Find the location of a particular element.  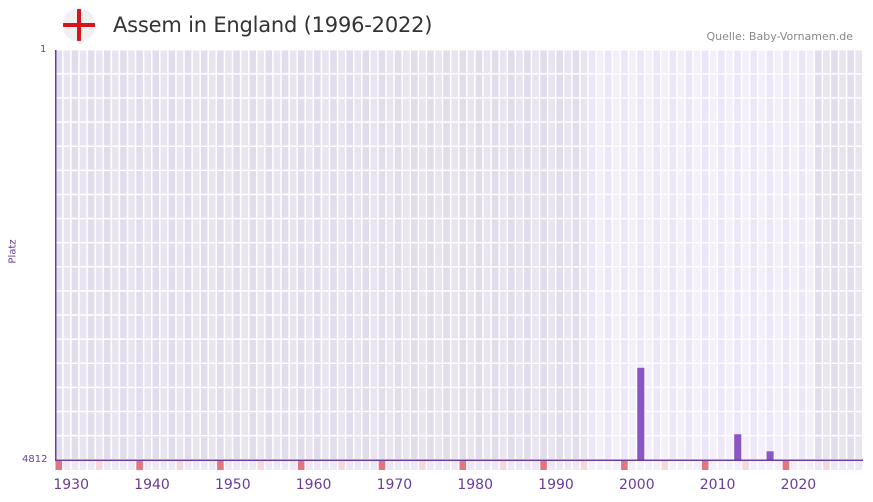

y-axis-bottom-label: 4812 is located at coordinates (35, 459).